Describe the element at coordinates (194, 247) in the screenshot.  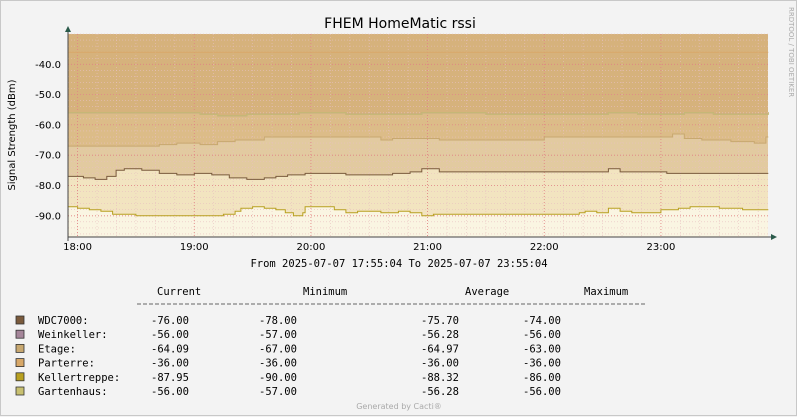
I see `x-tick-label: 19:00` at that location.